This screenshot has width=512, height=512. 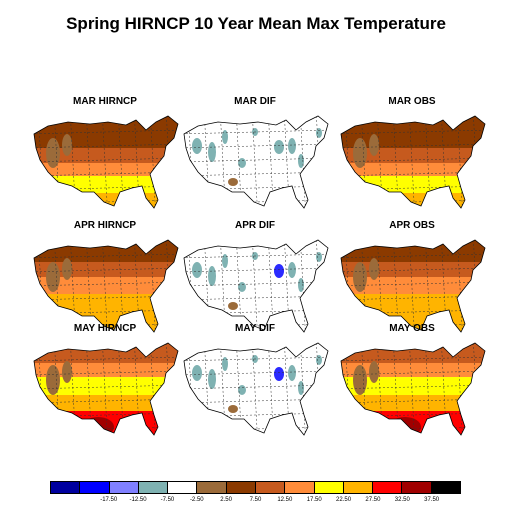 I want to click on panel-label: MAY OBS, so click(x=412, y=328).